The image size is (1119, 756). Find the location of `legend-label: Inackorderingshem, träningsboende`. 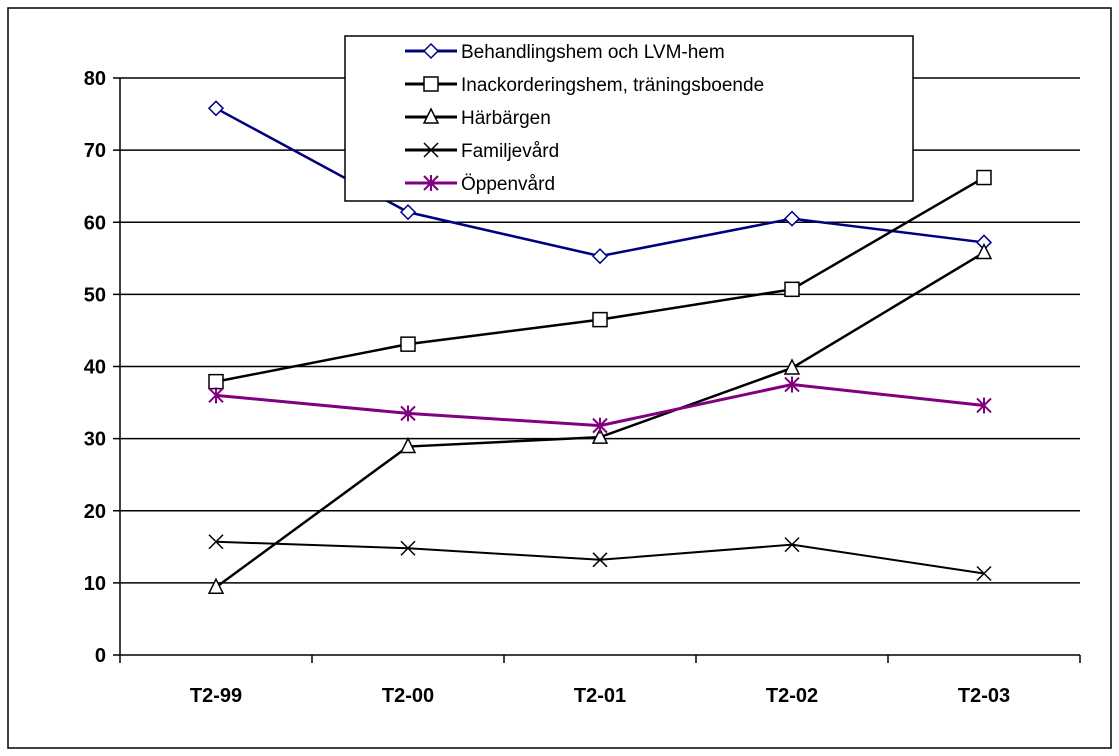

legend-label: Inackorderingshem, träningsboende is located at coordinates (612, 85).